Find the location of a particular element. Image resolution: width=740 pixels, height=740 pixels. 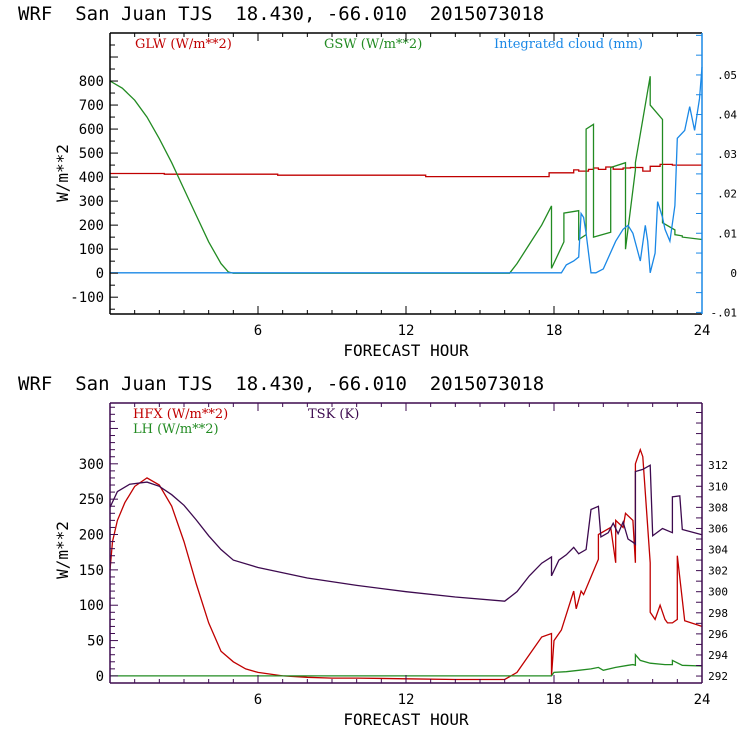

y-tick-label: 600 is located at coordinates (91, 130).